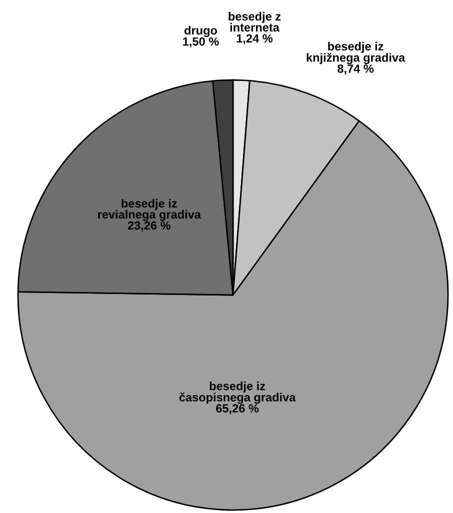 Image resolution: width=453 pixels, height=513 pixels. What do you see at coordinates (237, 393) in the screenshot?
I see `slice-label: besedje iz časopisnega gradiva` at bounding box center [237, 393].